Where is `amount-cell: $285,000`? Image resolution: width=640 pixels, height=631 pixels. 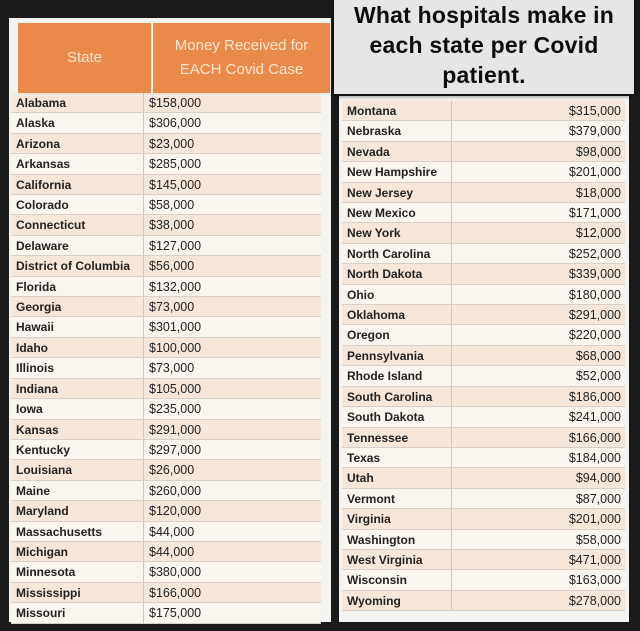 amount-cell: $285,000 is located at coordinates (175, 164).